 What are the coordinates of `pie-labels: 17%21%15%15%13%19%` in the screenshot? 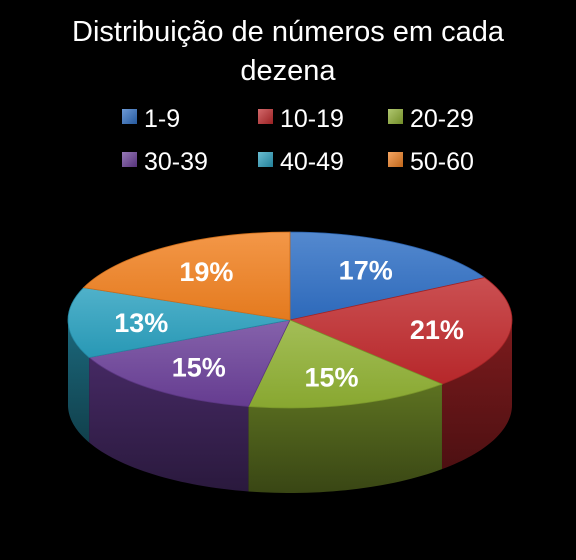 It's located at (289, 323).